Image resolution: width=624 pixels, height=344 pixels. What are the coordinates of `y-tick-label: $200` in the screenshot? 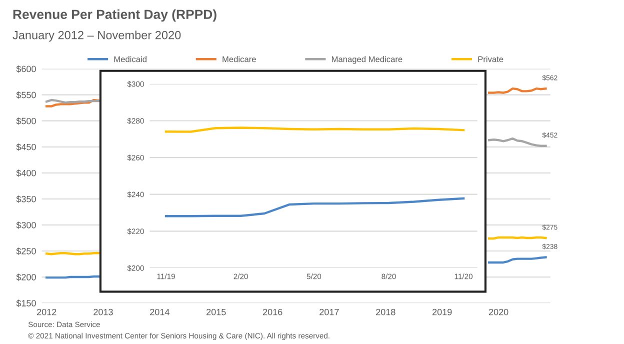 It's located at (26, 277).